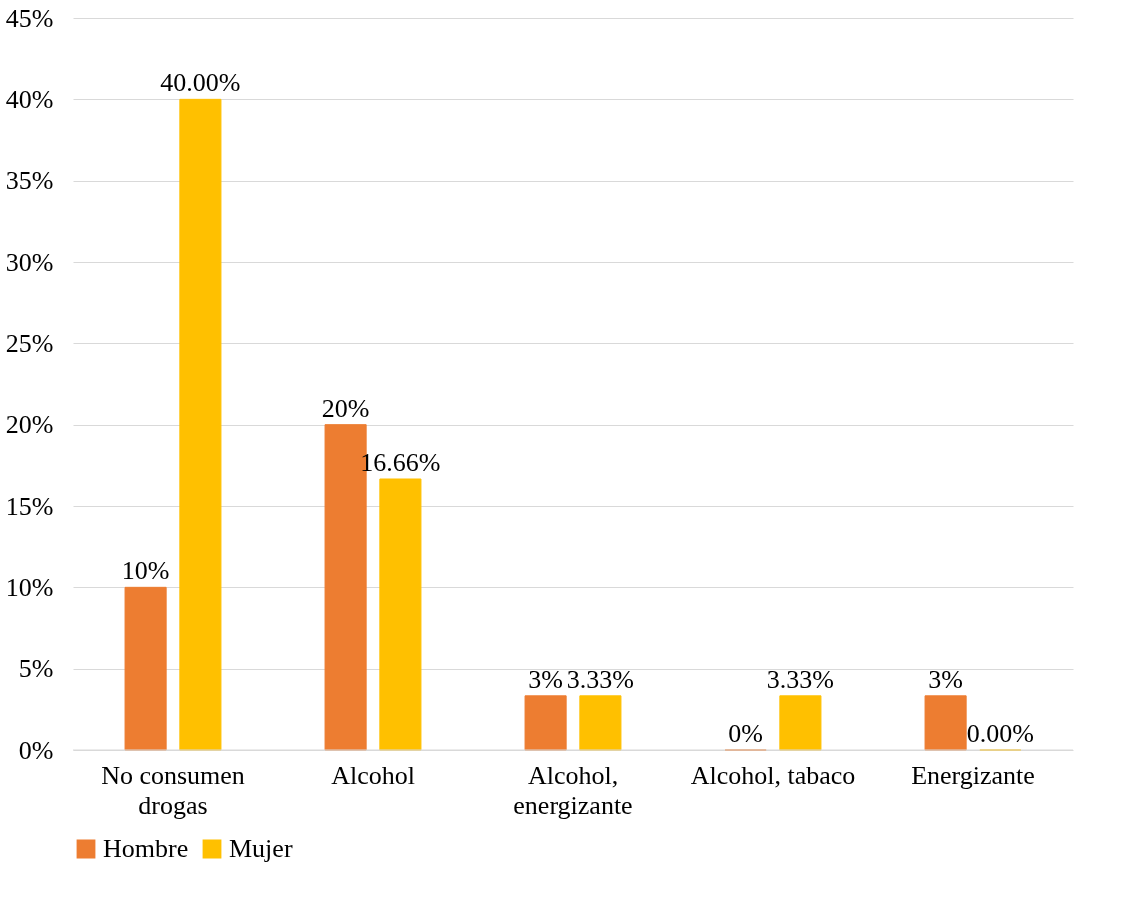 The width and height of the screenshot is (1126, 903). What do you see at coordinates (36, 669) in the screenshot?
I see `y-tick-label: 5%` at bounding box center [36, 669].